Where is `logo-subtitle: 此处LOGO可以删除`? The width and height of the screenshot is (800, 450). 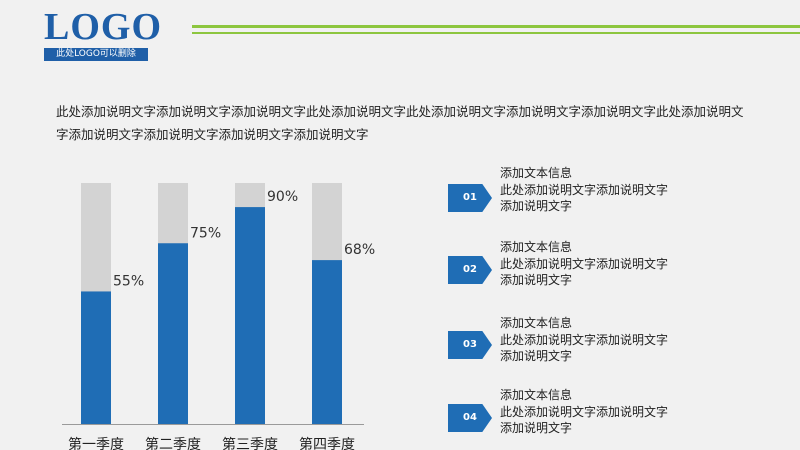
logo-subtitle: 此处LOGO可以删除 is located at coordinates (96, 54).